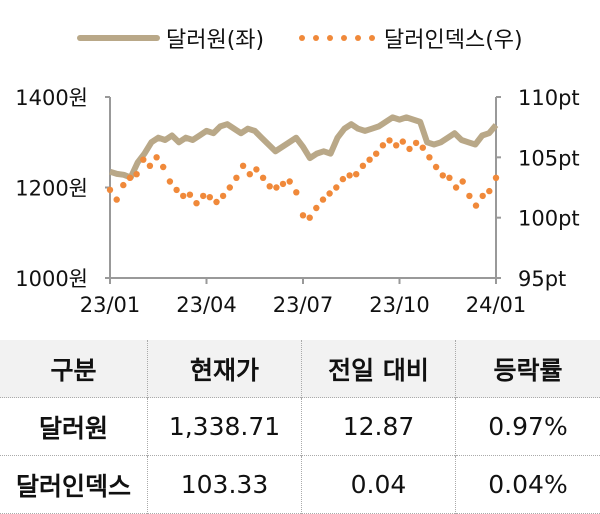  What do you see at coordinates (496, 305) in the screenshot?
I see `x-tick-label: 24/01` at bounding box center [496, 305].